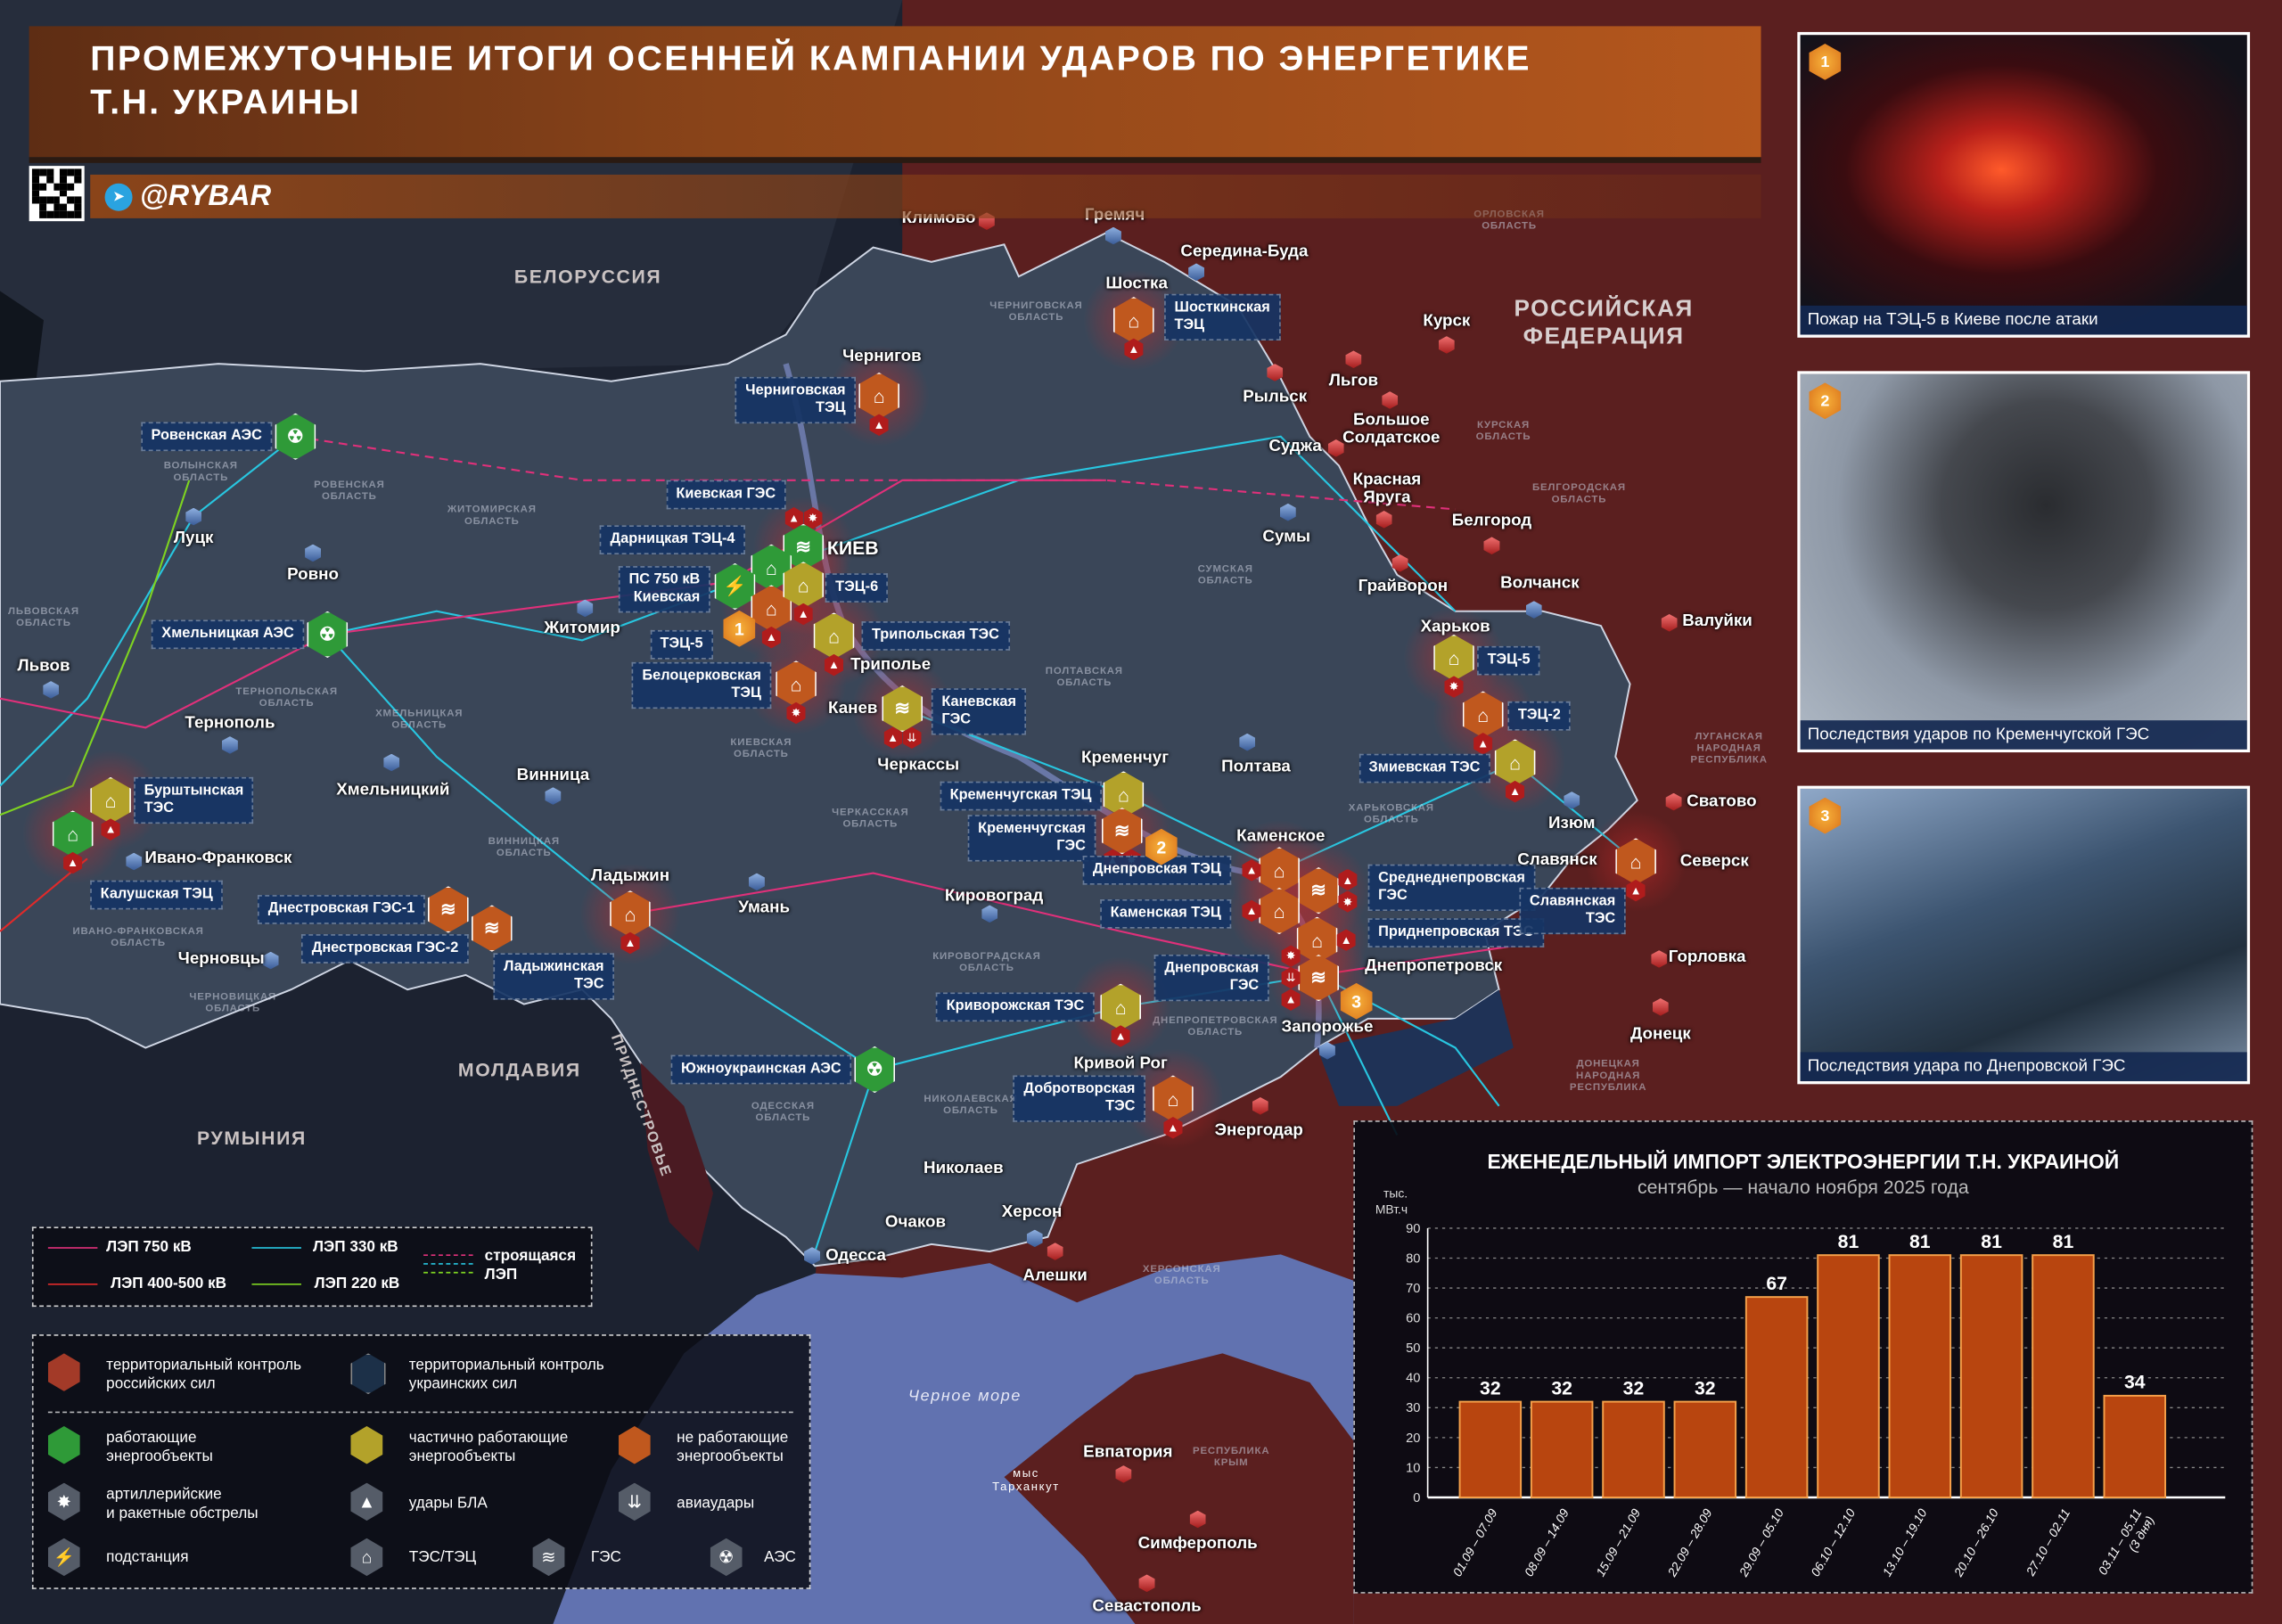 The height and width of the screenshot is (1624, 2282). Describe the element at coordinates (368, 1374) in the screenshot. I see `ukraine-control-swatch` at that location.